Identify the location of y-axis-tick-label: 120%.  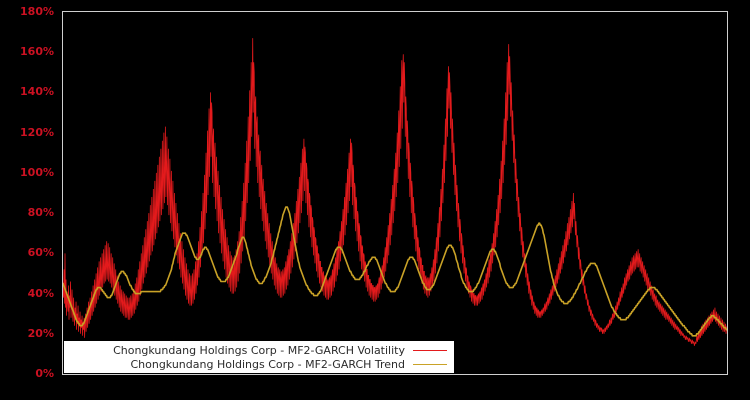
(37, 132).